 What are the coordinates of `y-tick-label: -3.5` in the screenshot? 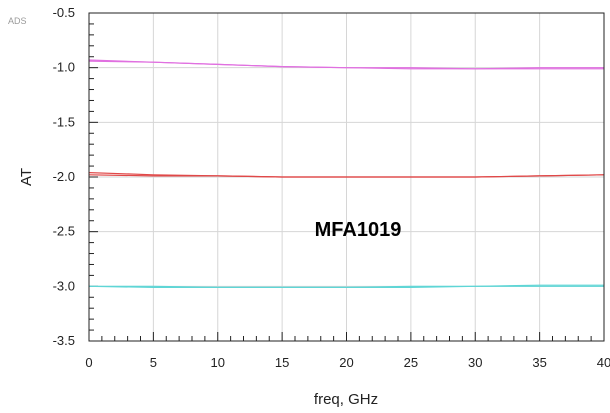 It's located at (64, 340).